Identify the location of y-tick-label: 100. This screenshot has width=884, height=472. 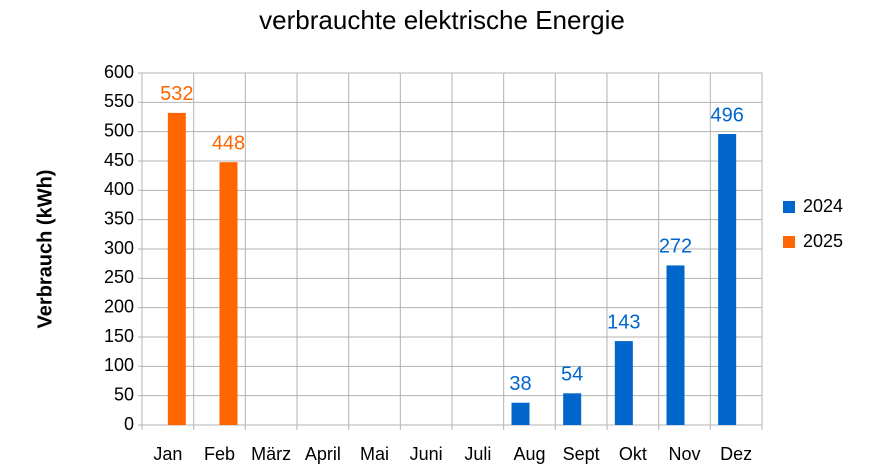
(119, 365).